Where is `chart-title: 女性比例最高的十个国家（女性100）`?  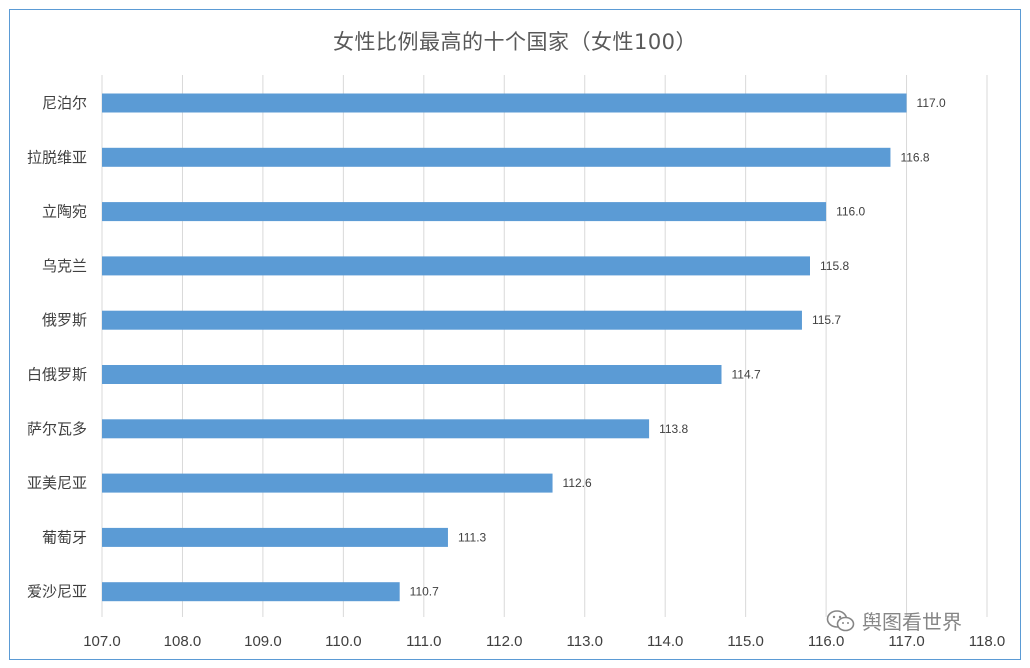
chart-title: 女性比例最高的十个国家（女性100） is located at coordinates (515, 42).